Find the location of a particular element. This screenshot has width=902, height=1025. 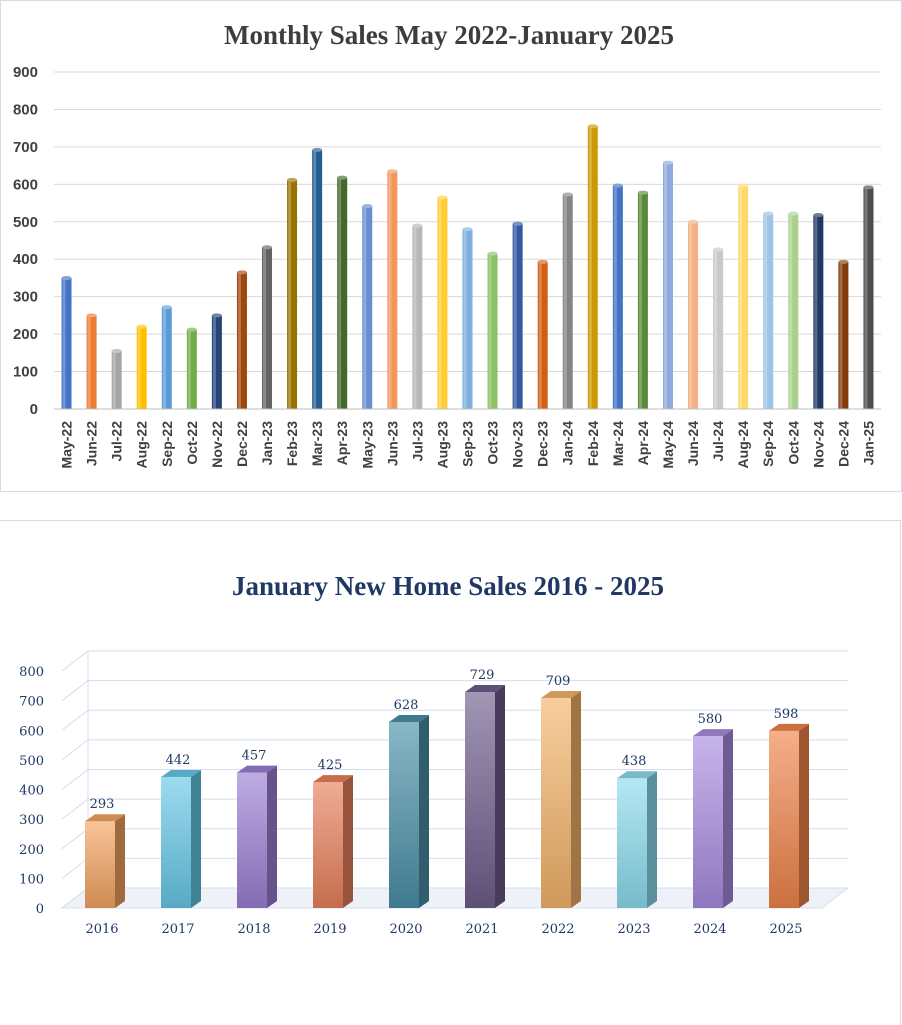

grid-line is located at coordinates (454, 691).